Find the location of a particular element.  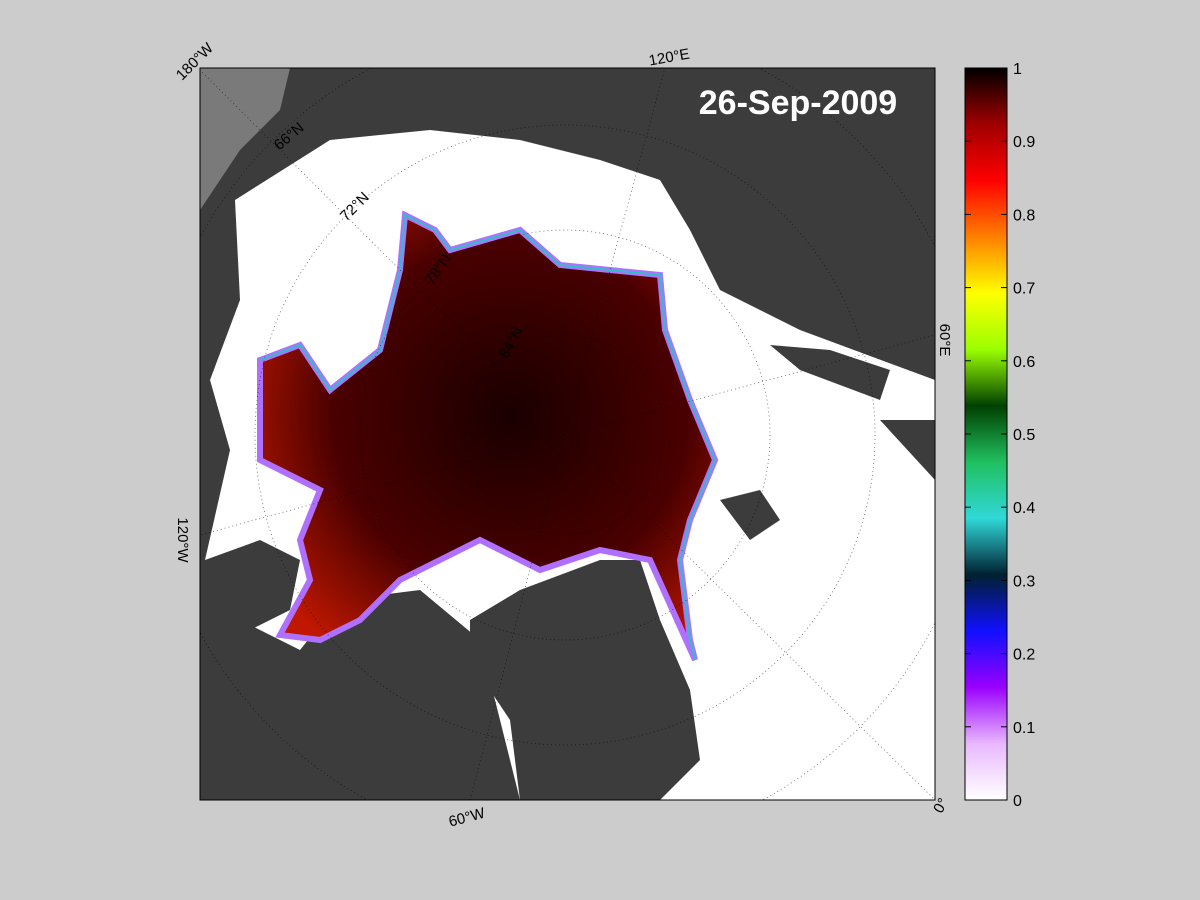

colorbar-tick-label: 0.5 is located at coordinates (1024, 435).